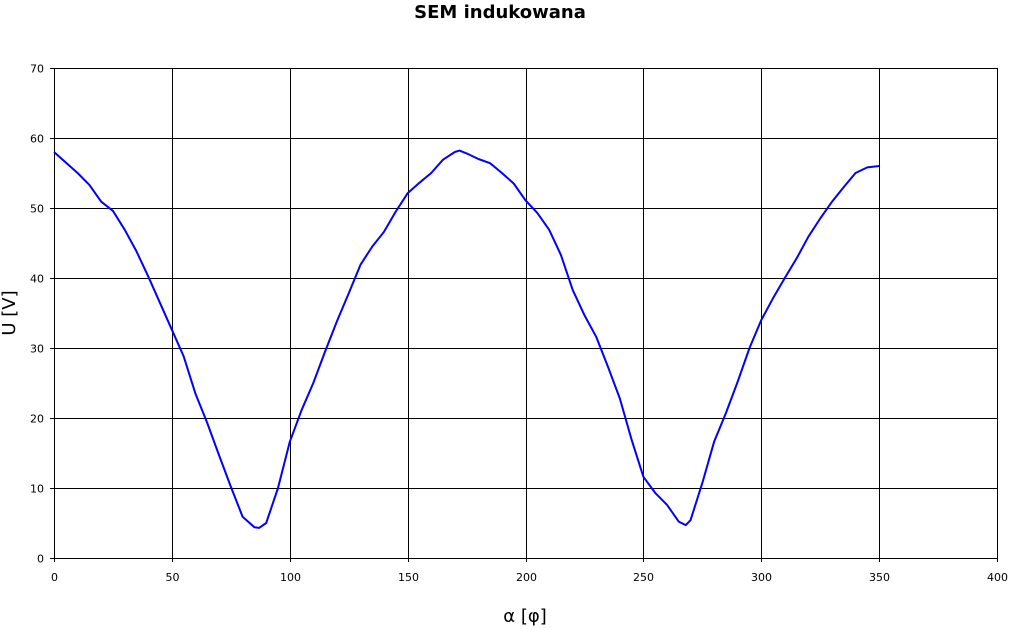 The height and width of the screenshot is (629, 1010). What do you see at coordinates (40, 559) in the screenshot?
I see `y-tick-label: 0` at bounding box center [40, 559].